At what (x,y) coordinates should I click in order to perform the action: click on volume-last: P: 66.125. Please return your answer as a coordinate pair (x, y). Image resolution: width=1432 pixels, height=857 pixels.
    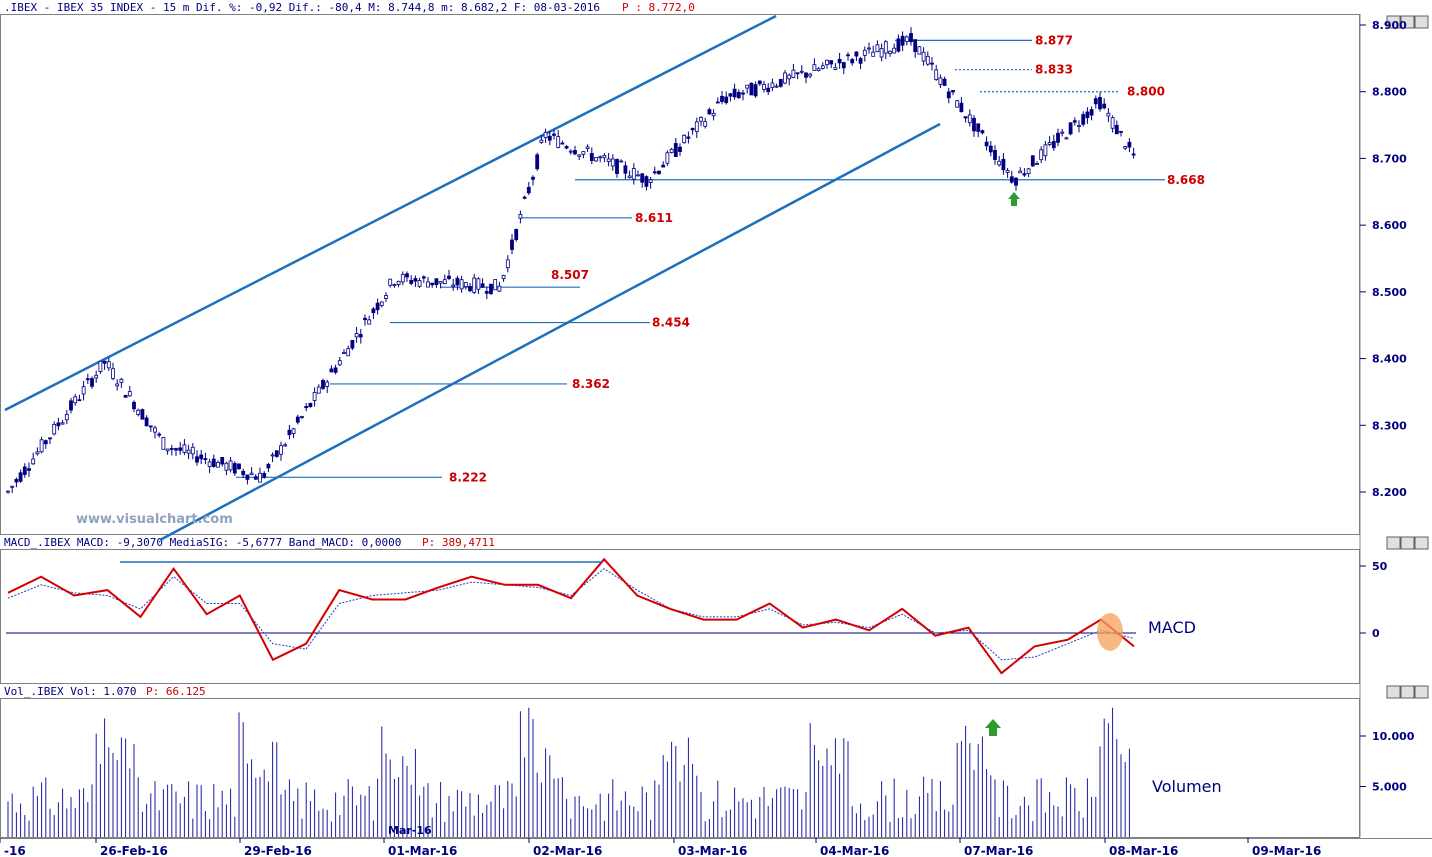
    Looking at the image, I should click on (176, 691).